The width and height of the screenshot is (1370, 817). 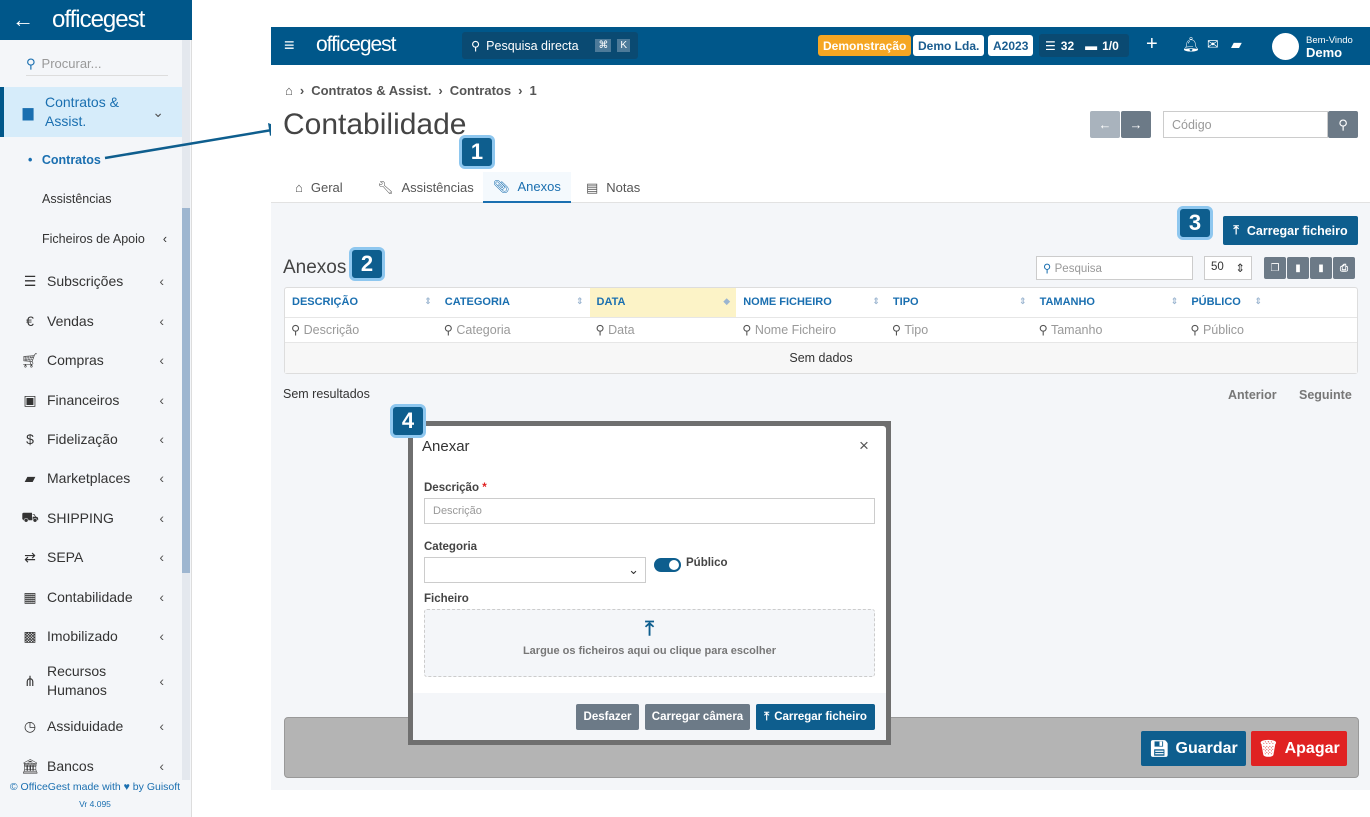 I want to click on code-input: Código, so click(x=1245, y=124).